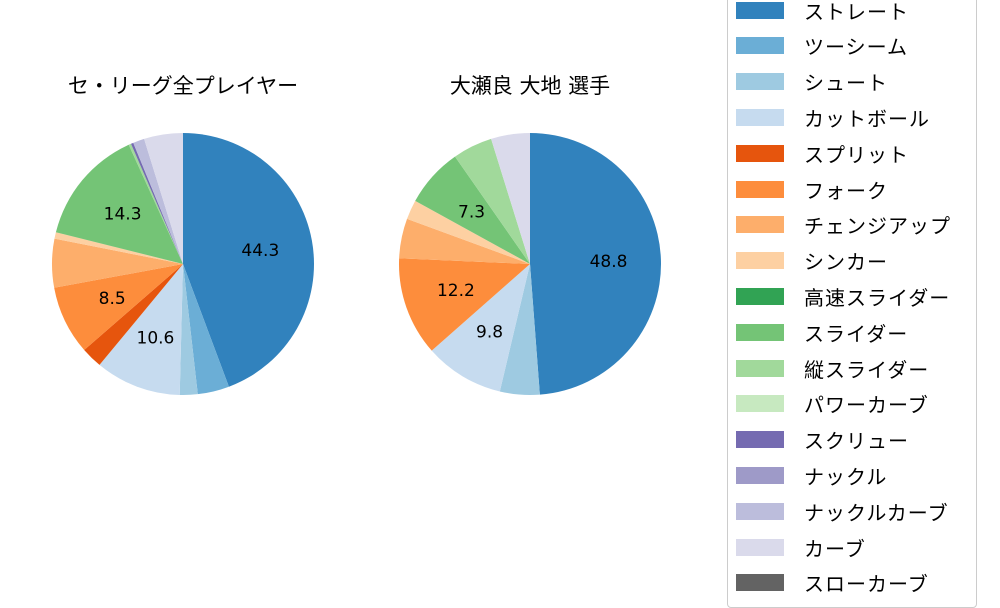  I want to click on legend-item: ナックルカーブ, so click(842, 513).